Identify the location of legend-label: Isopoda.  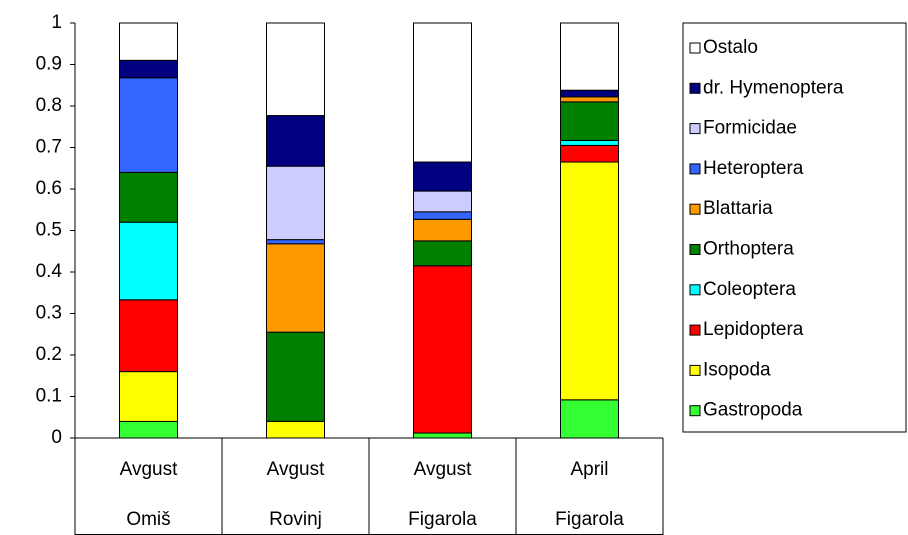
(737, 369).